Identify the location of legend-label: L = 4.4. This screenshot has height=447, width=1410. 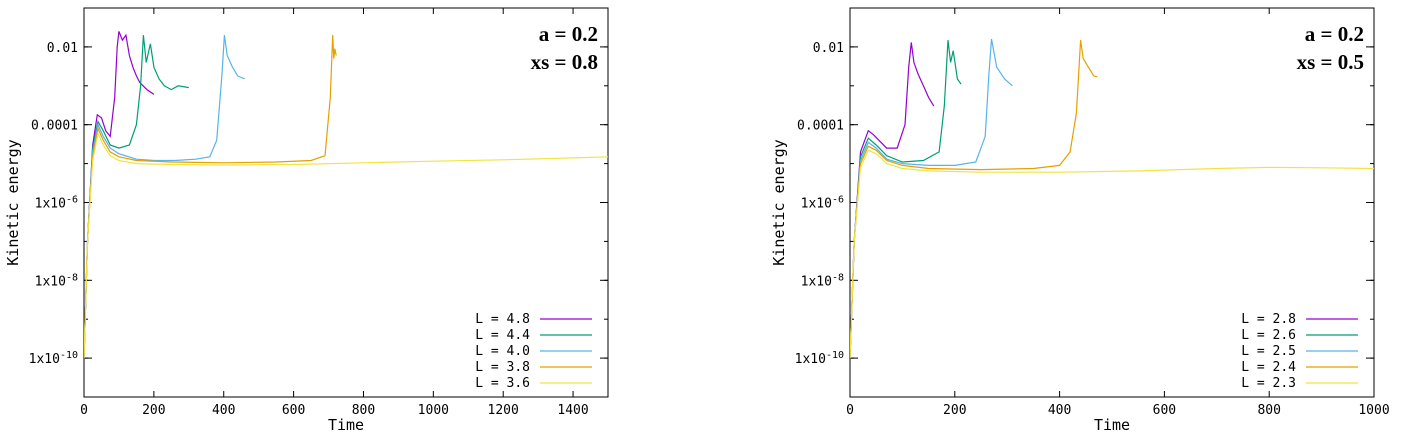
(502, 335).